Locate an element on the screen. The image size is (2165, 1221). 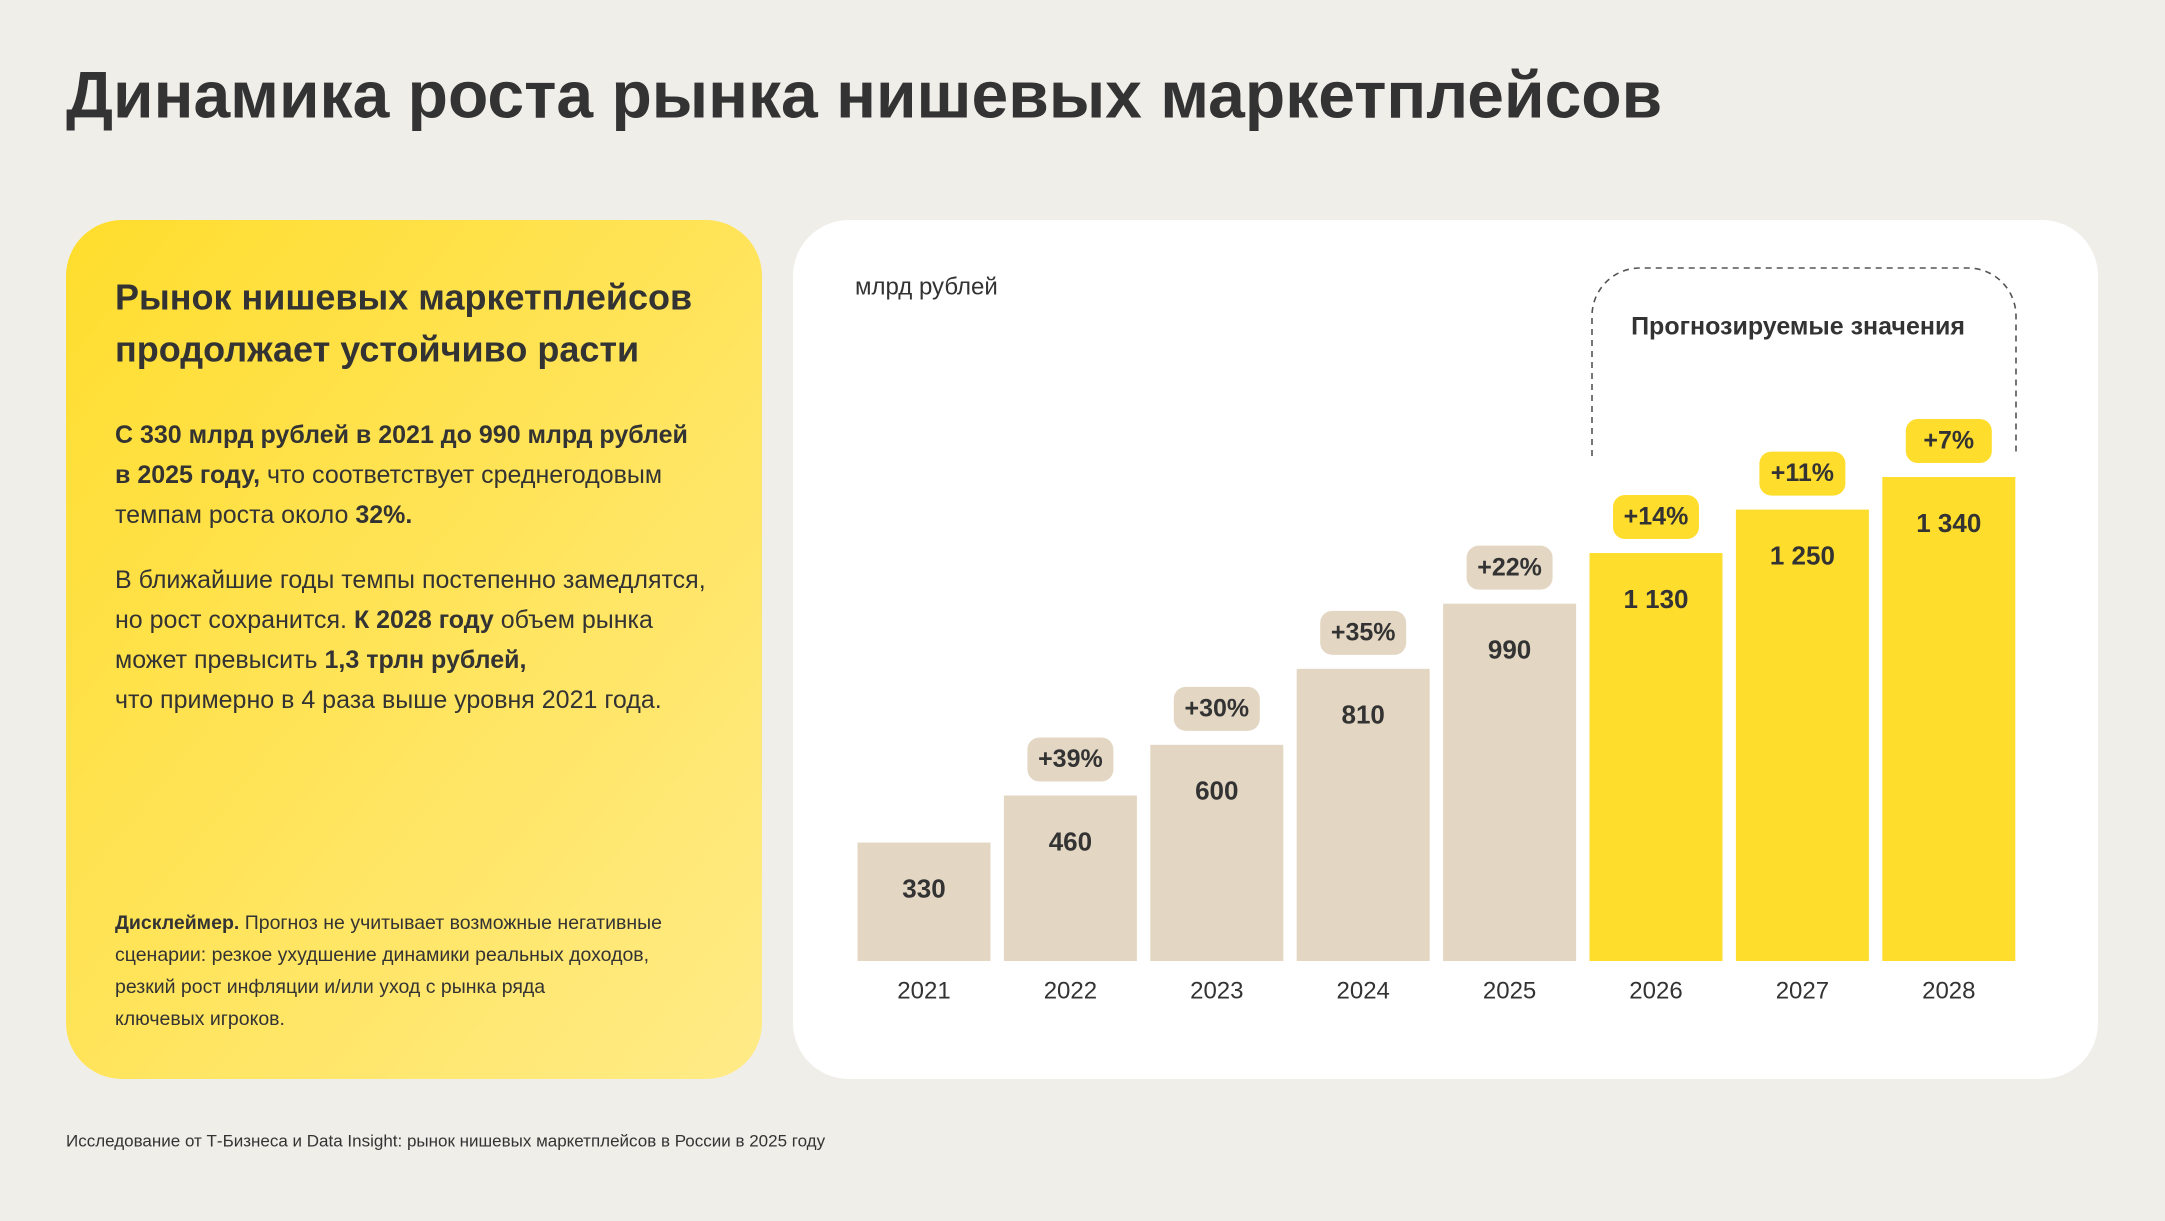
x-tick-label: 2028 is located at coordinates (1948, 990).